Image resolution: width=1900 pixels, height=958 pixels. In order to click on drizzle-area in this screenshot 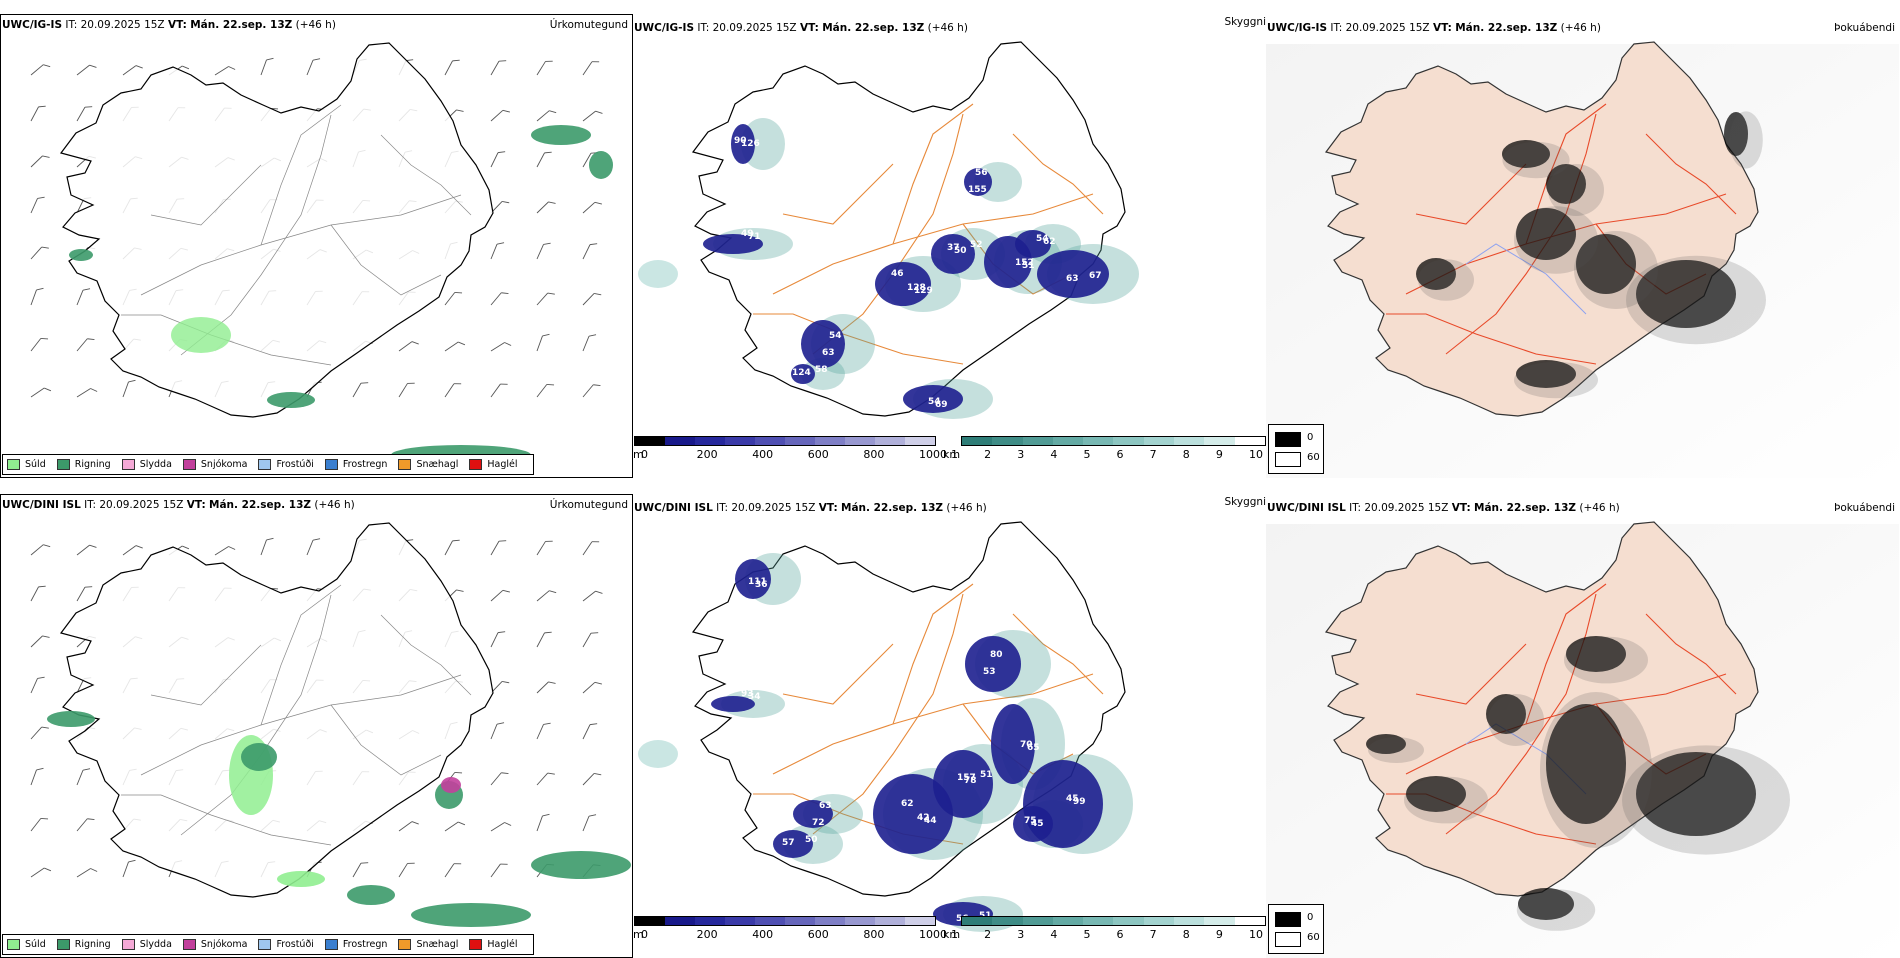, I will do `click(201, 335)`.